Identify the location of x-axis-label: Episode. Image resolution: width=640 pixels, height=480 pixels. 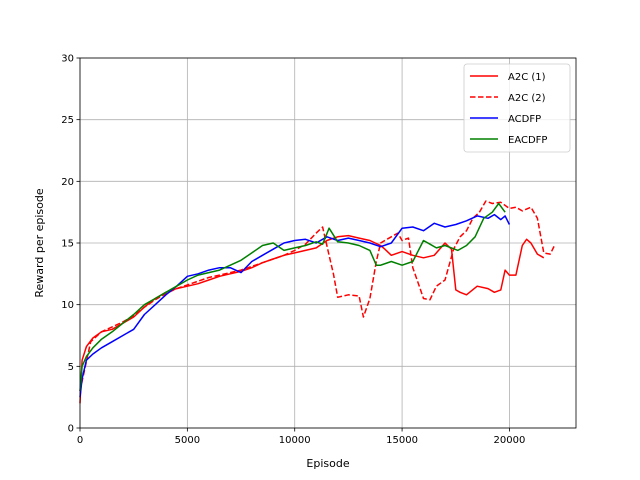
(327, 463).